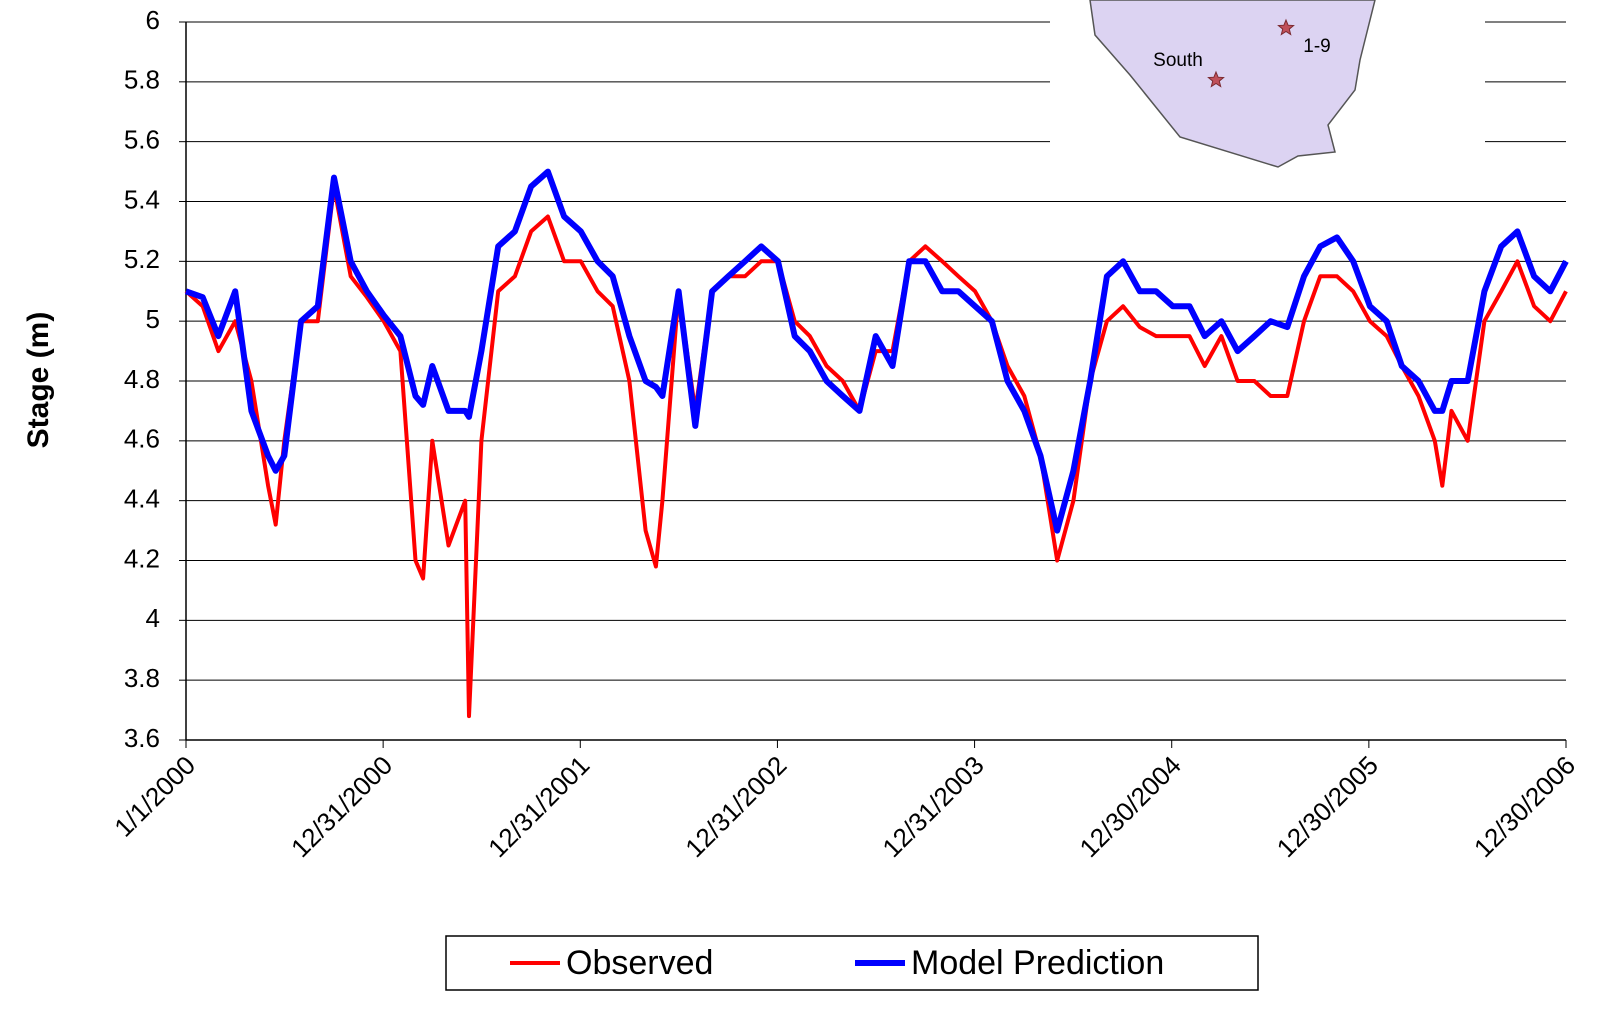 The height and width of the screenshot is (1021, 1606). I want to click on legend-label: Observed, so click(639, 963).